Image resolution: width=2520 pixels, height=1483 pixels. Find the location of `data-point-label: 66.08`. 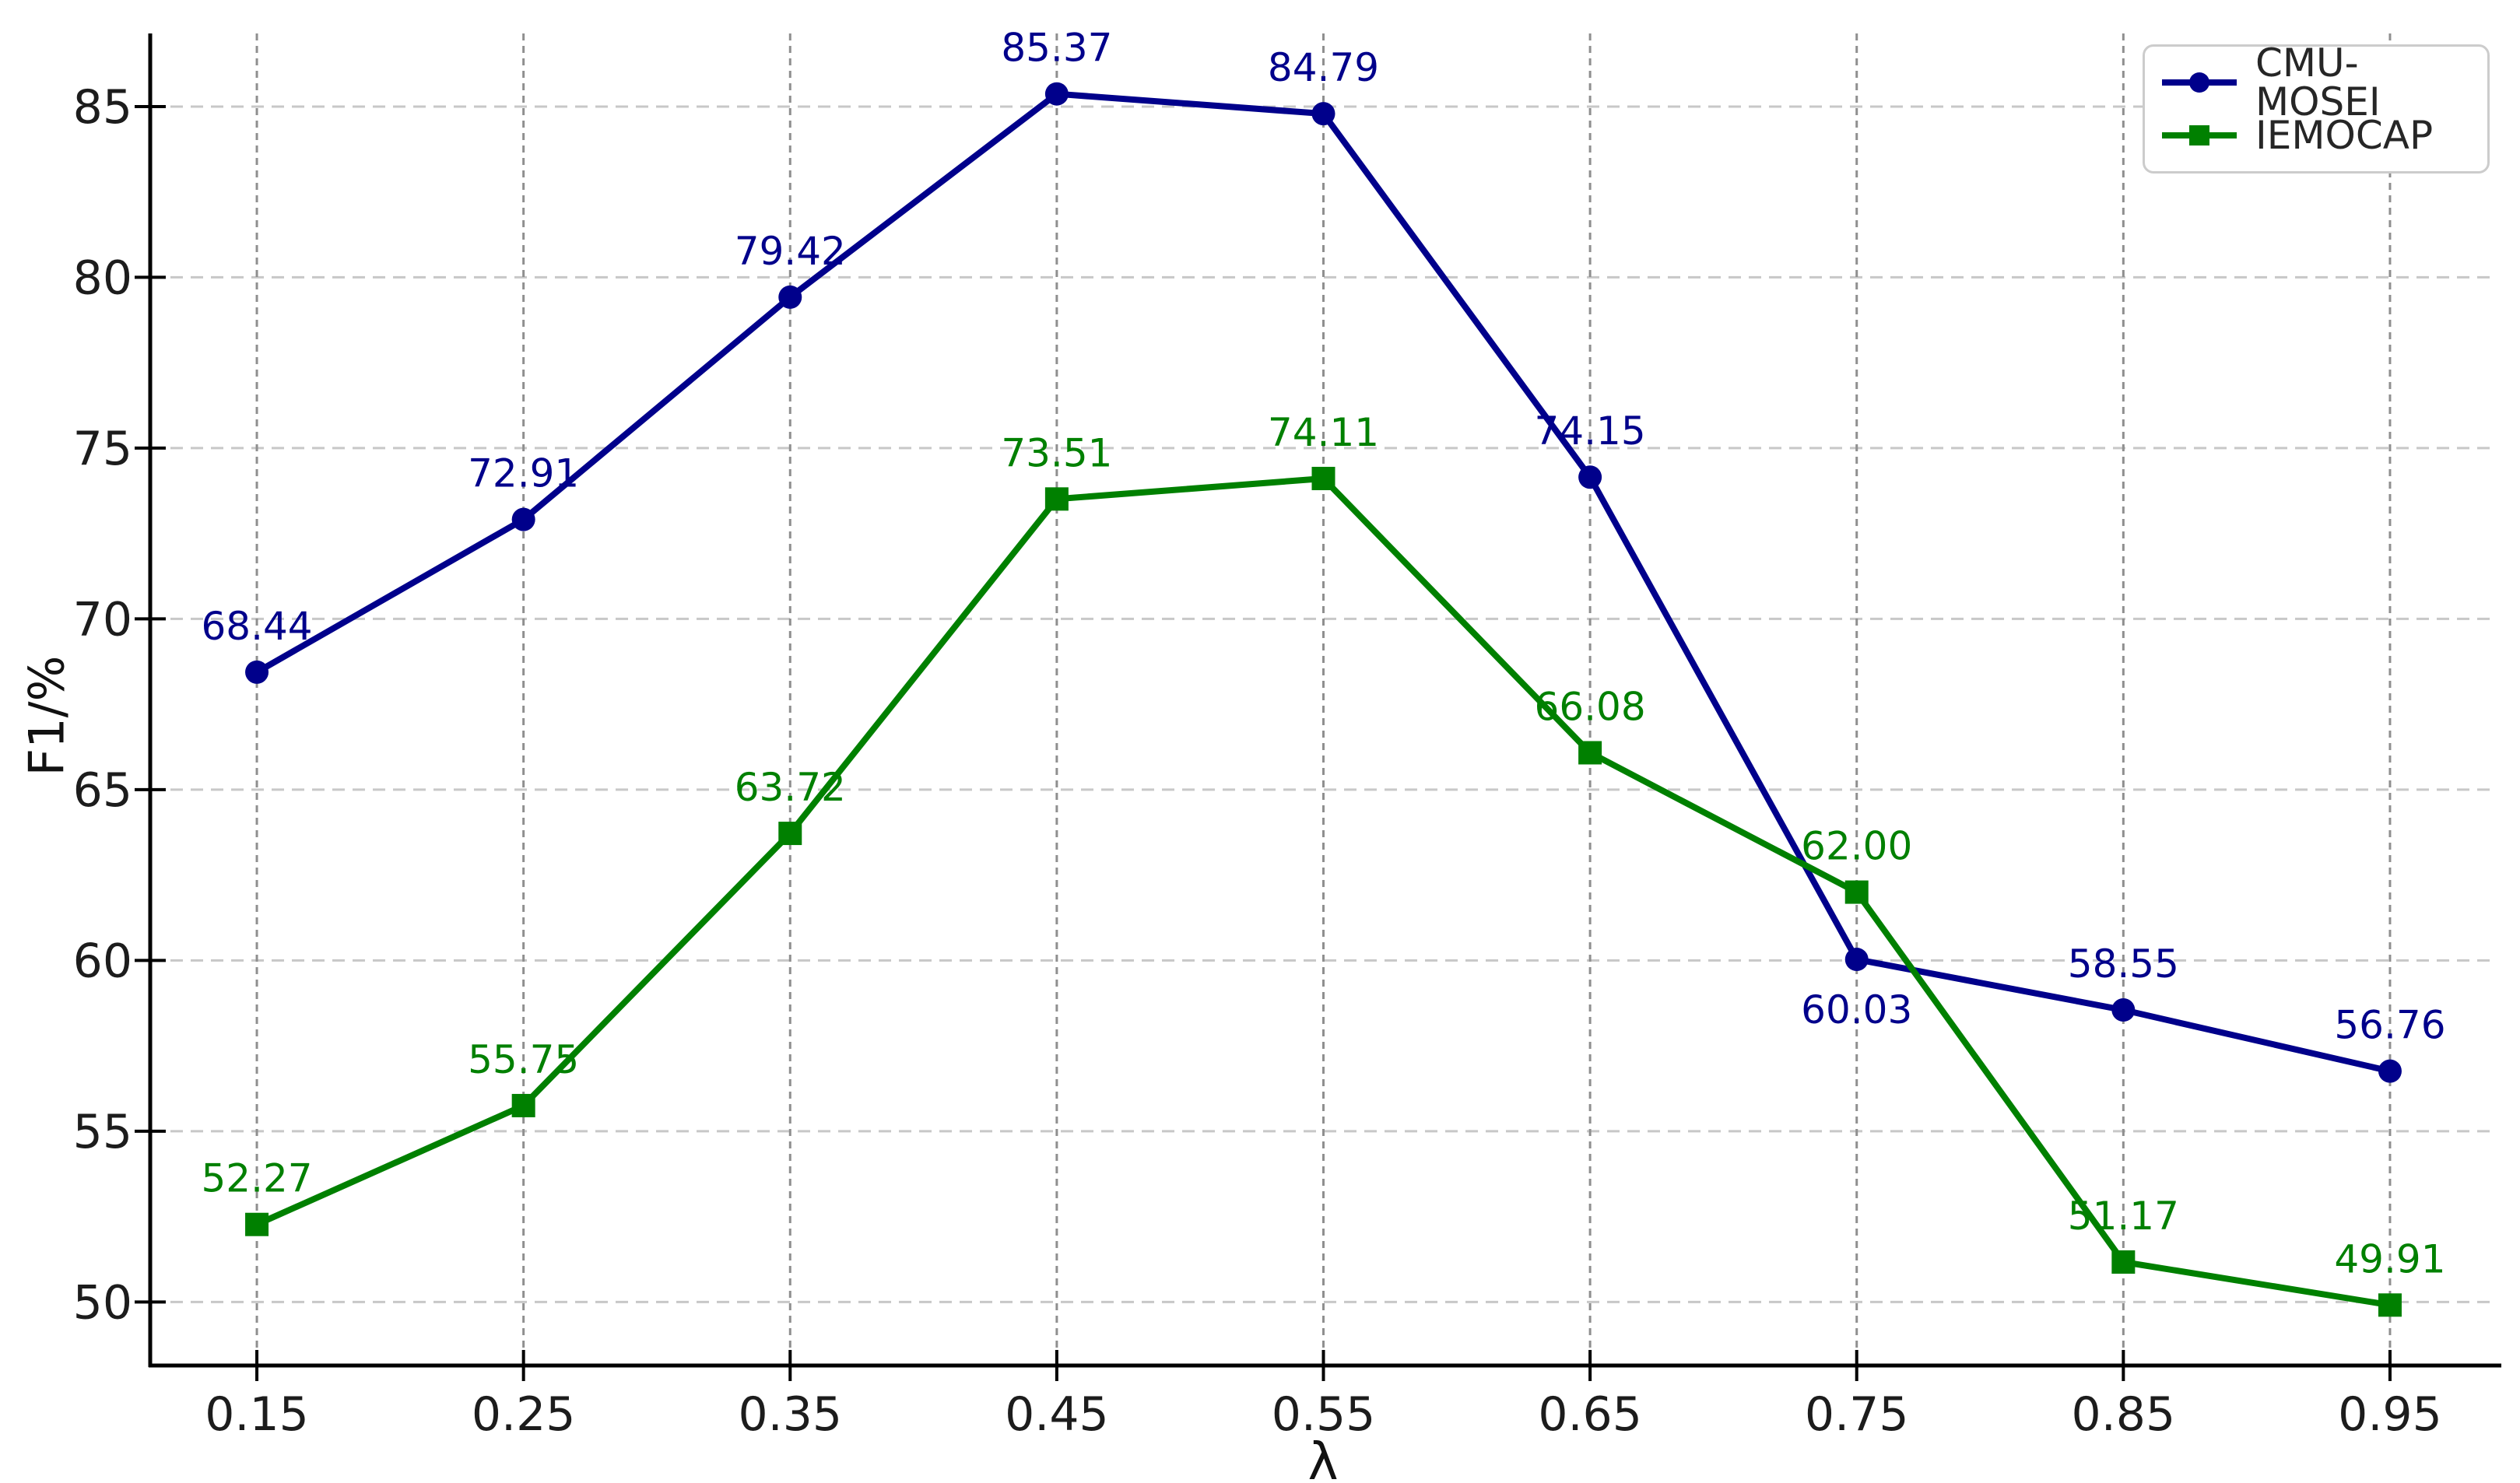

data-point-label: 66.08 is located at coordinates (1590, 706).